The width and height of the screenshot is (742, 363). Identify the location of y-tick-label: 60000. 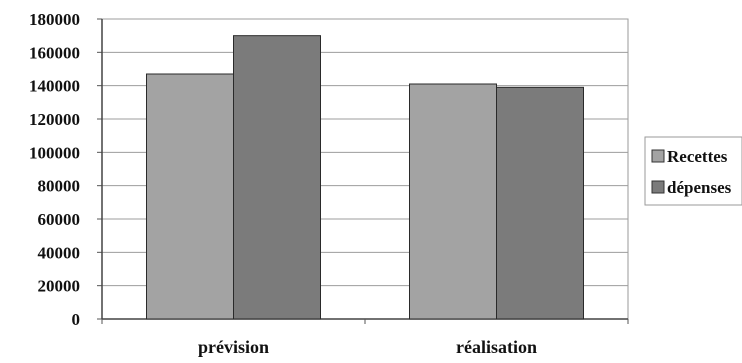
(59, 219).